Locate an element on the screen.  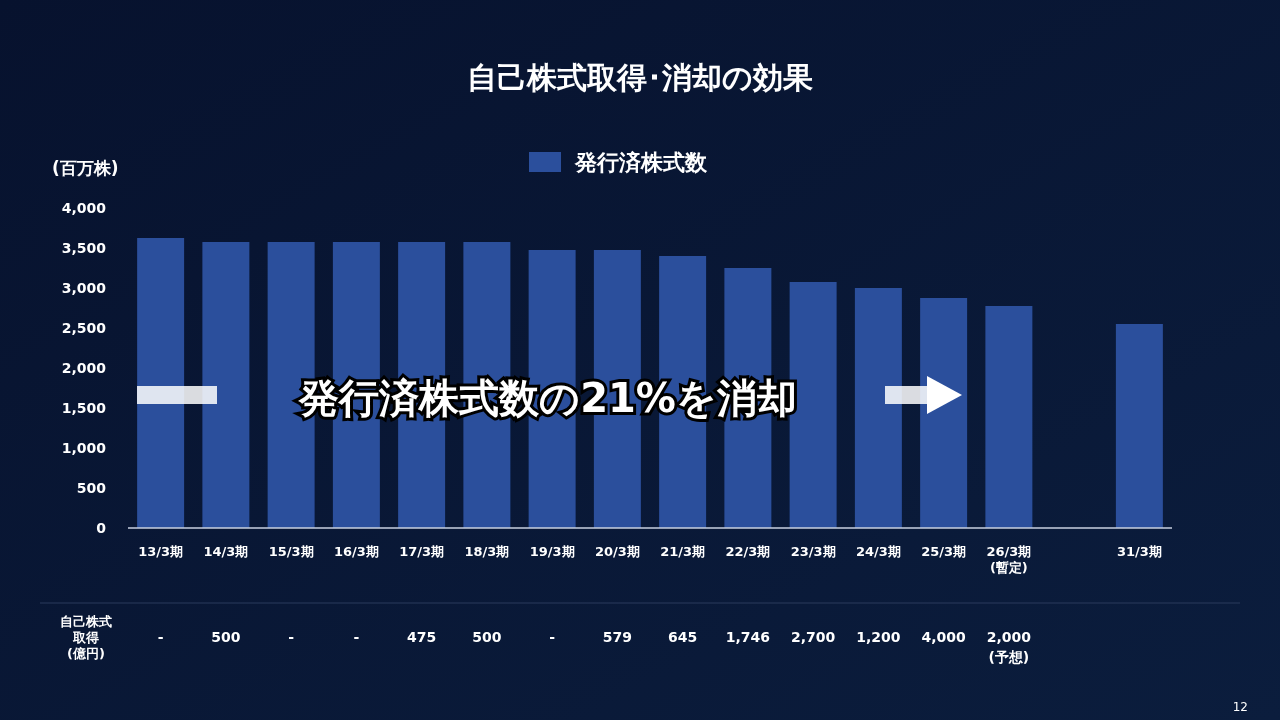
y-tick-label: 3,000 is located at coordinates (84, 288).